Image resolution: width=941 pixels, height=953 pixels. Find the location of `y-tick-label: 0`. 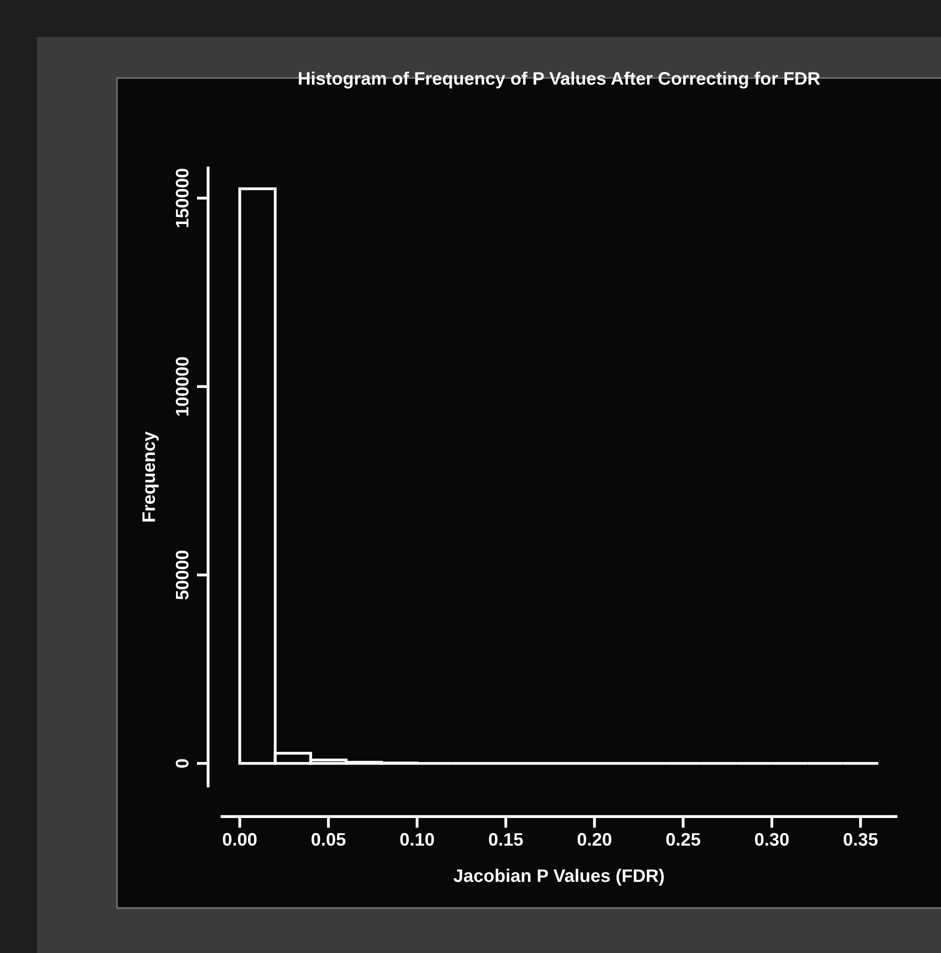

y-tick-label: 0 is located at coordinates (182, 763).